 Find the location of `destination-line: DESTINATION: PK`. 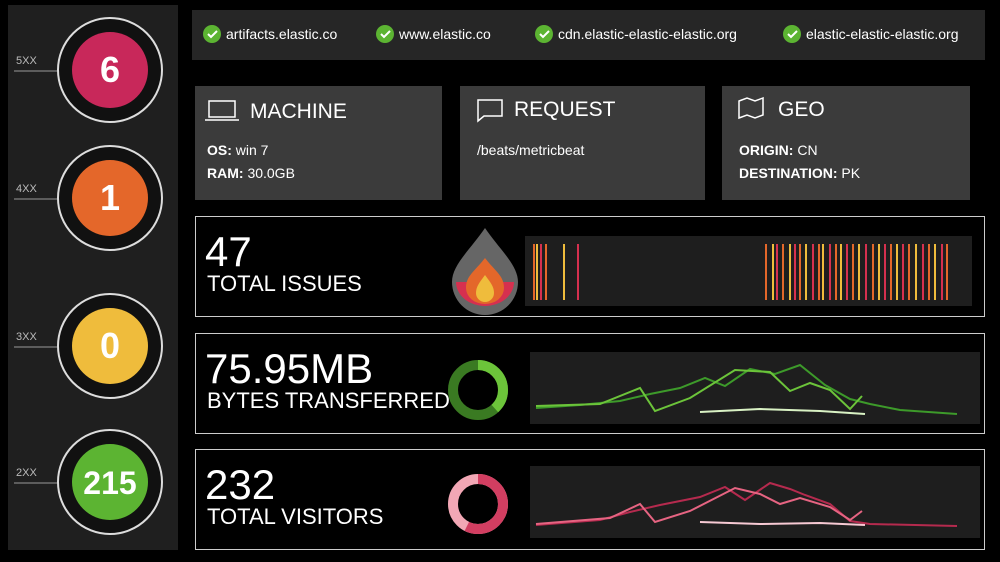

destination-line: DESTINATION: PK is located at coordinates (800, 173).